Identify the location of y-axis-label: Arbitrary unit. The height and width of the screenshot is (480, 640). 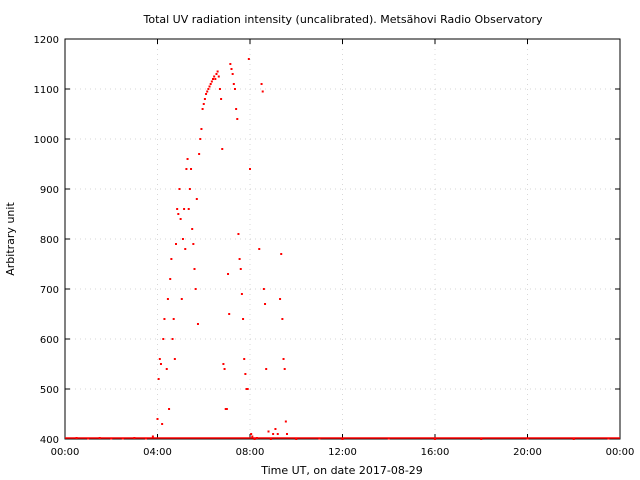
(10, 239).